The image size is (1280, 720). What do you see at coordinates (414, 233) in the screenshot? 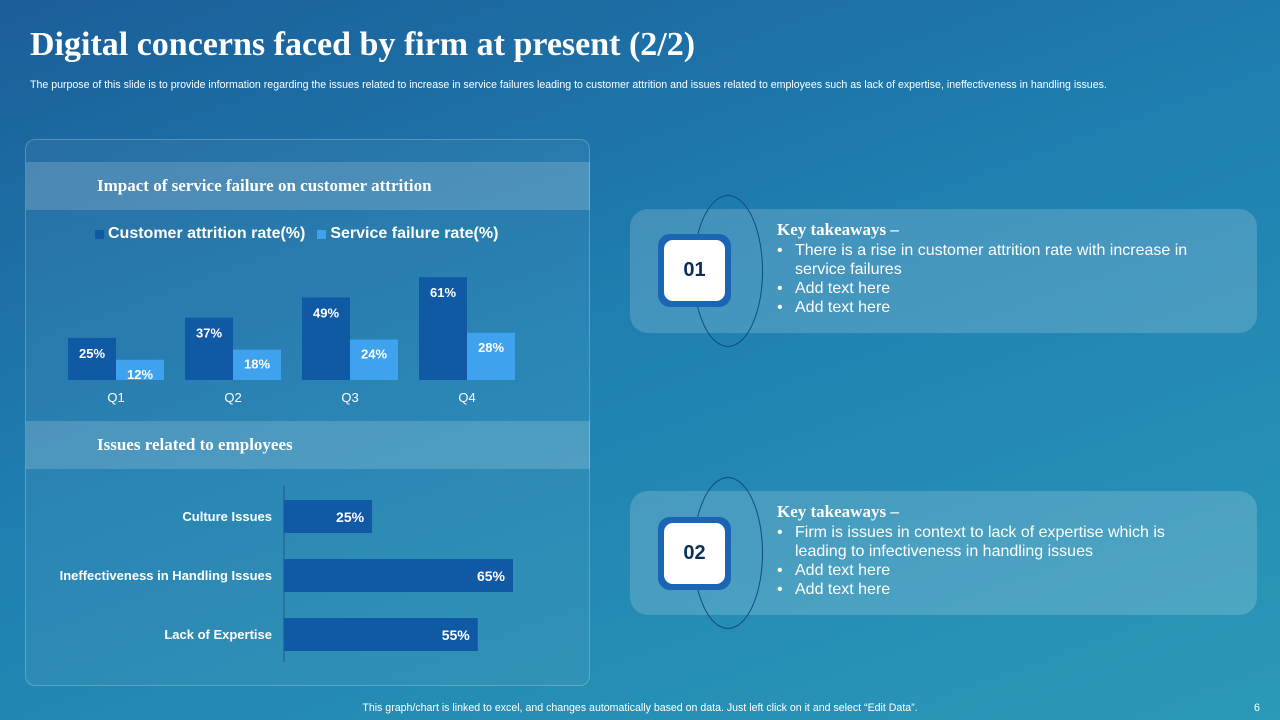
I see `legend-label-service-failure: Service failure rate(%)` at bounding box center [414, 233].